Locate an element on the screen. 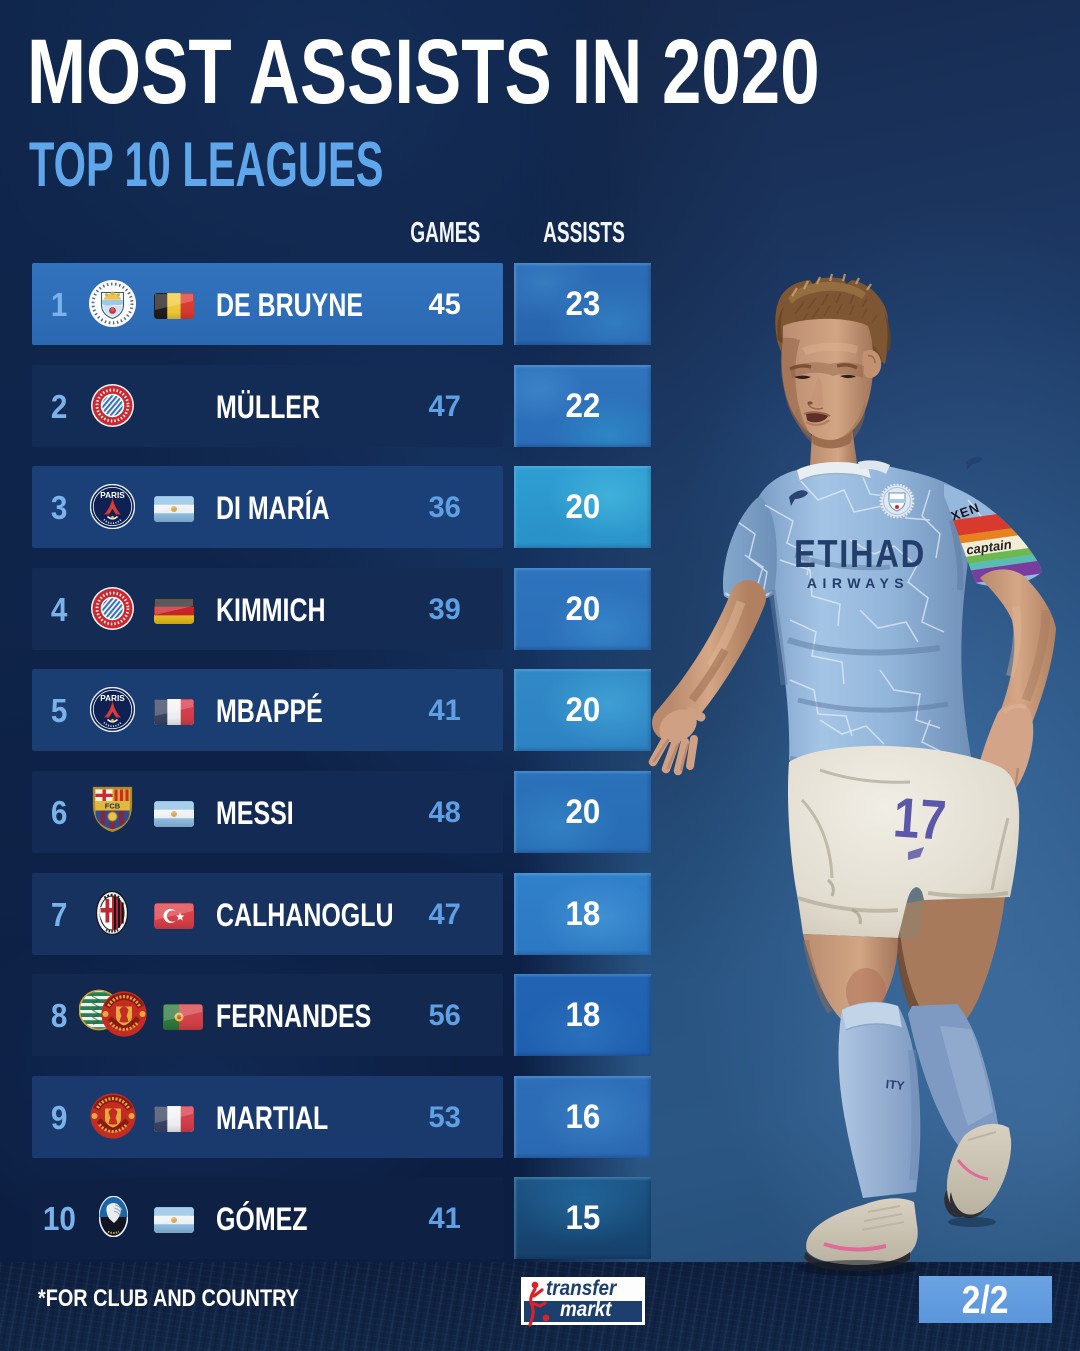 The width and height of the screenshot is (1080, 1351). svg-text: 17 is located at coordinates (919, 818).